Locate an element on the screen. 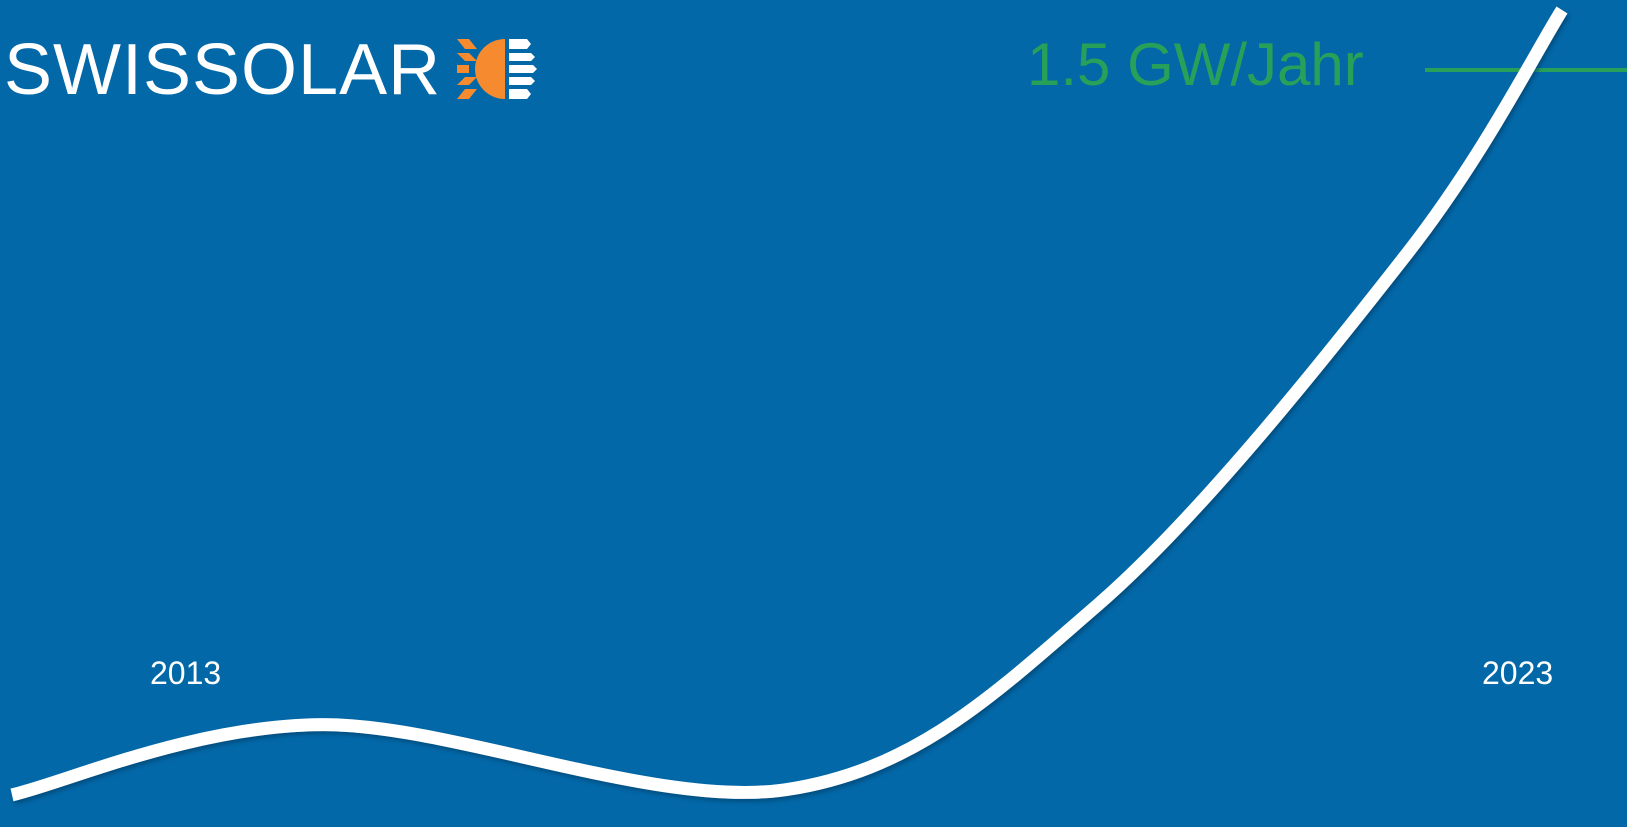 Image resolution: width=1627 pixels, height=827 pixels. x-tick-label-2013: 2013 is located at coordinates (186, 673).